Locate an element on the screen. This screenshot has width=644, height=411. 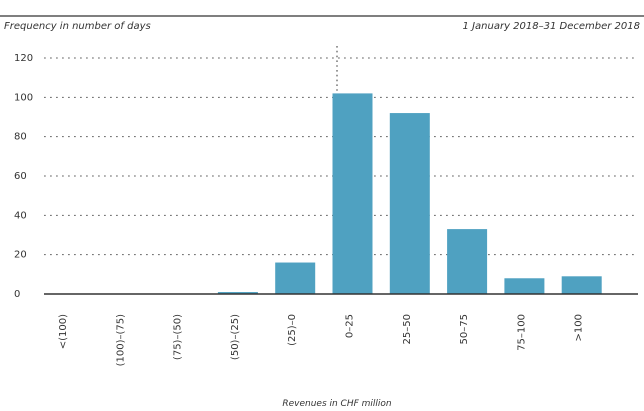
subtitle-right: 1 January 2018–31 December 2018 is located at coordinates (551, 26).